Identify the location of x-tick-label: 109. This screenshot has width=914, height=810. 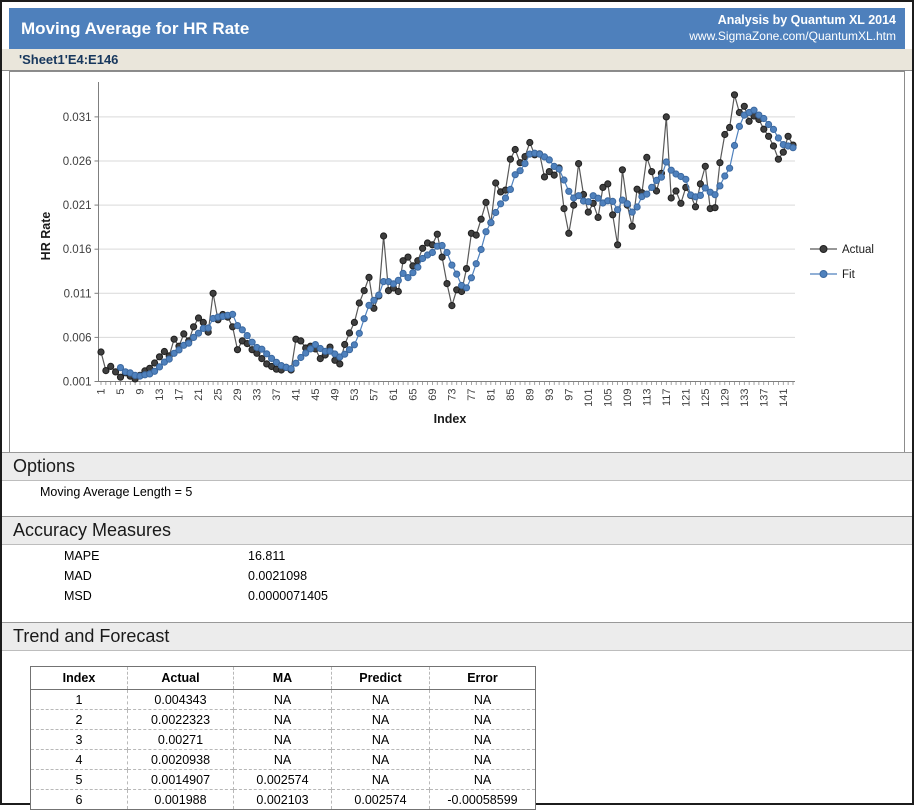
(628, 398).